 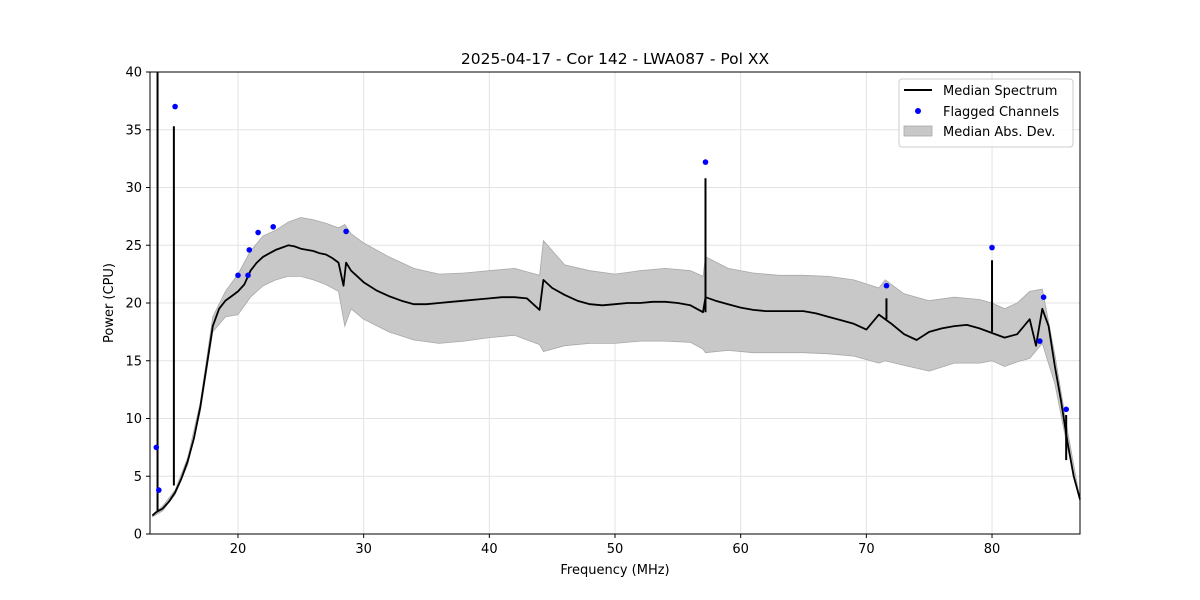 I want to click on chart-title: 2025-04-17 - Cor 142 - LWA087 - Pol XX, so click(x=615, y=59).